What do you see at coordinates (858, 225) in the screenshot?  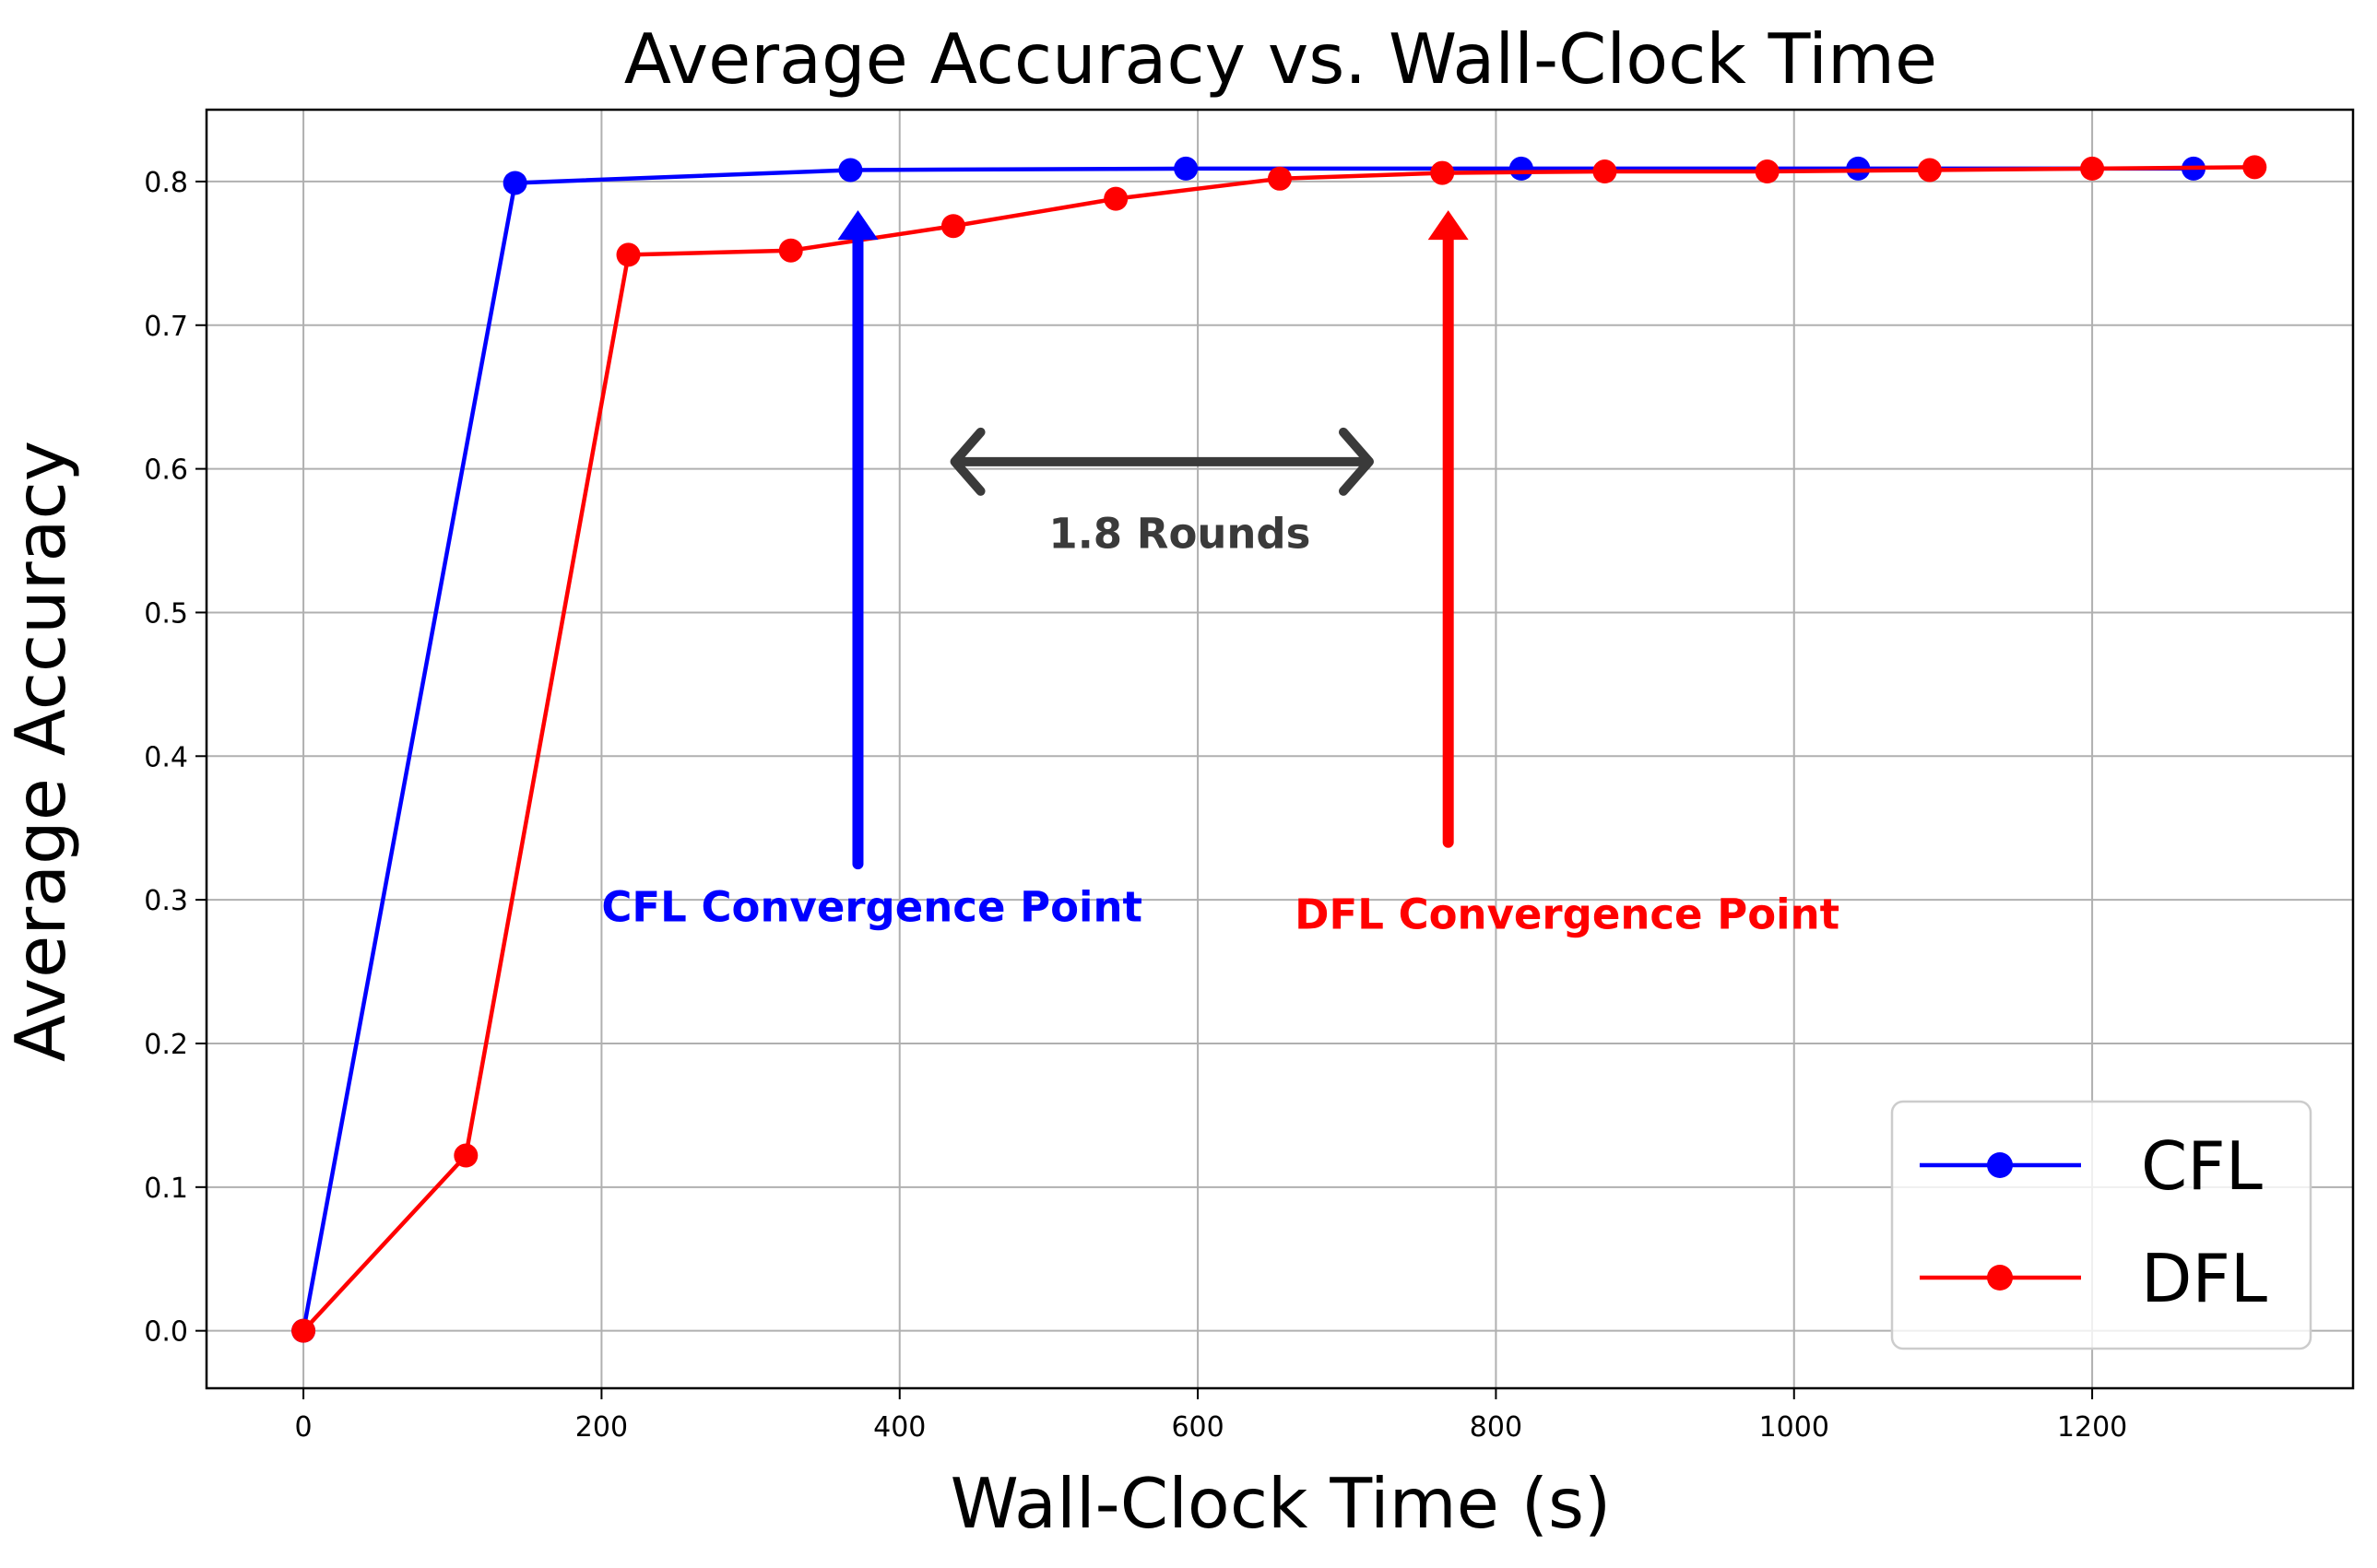 I see `cfl-convergence-arrow-head` at bounding box center [858, 225].